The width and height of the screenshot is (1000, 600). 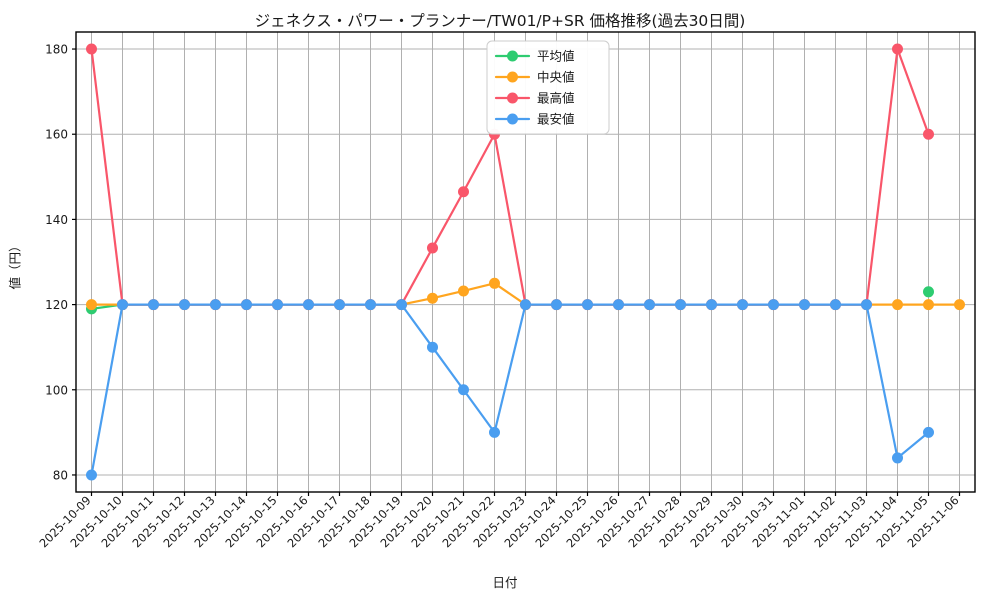 What do you see at coordinates (556, 98) in the screenshot?
I see `legend-label: 最高値` at bounding box center [556, 98].